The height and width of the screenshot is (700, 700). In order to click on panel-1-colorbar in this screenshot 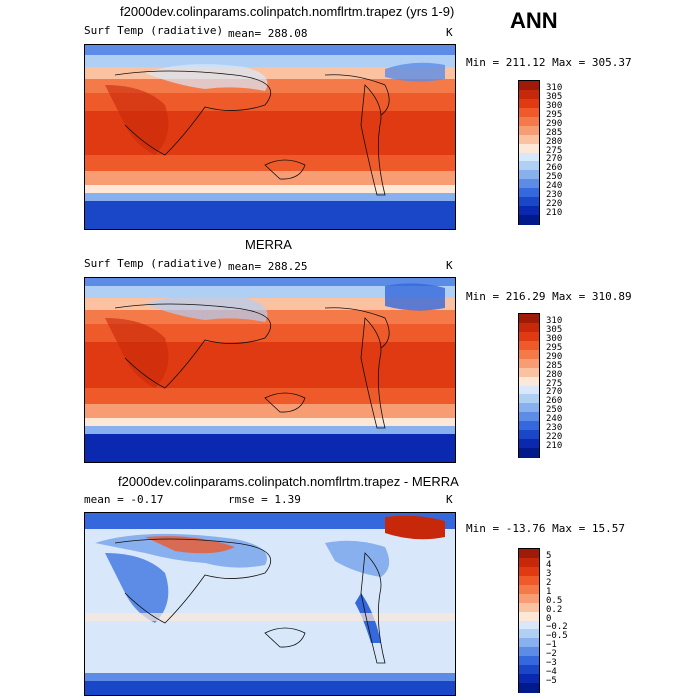, I will do `click(529, 152)`.